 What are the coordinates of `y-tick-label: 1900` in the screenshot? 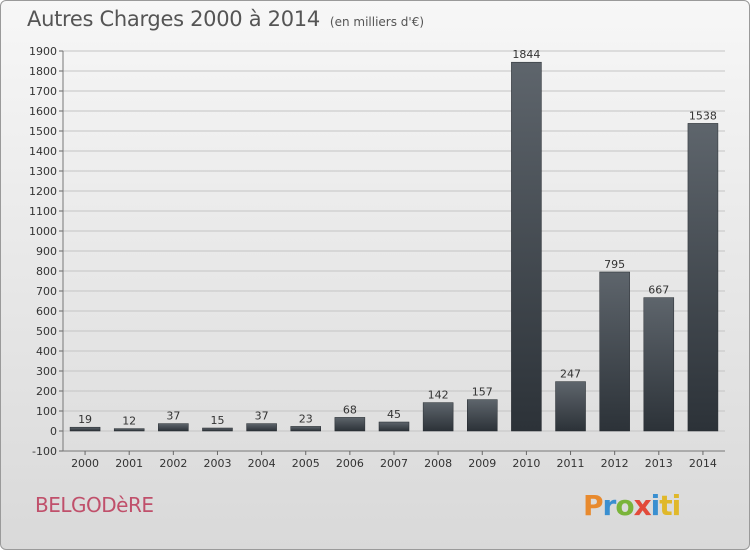 It's located at (43, 51).